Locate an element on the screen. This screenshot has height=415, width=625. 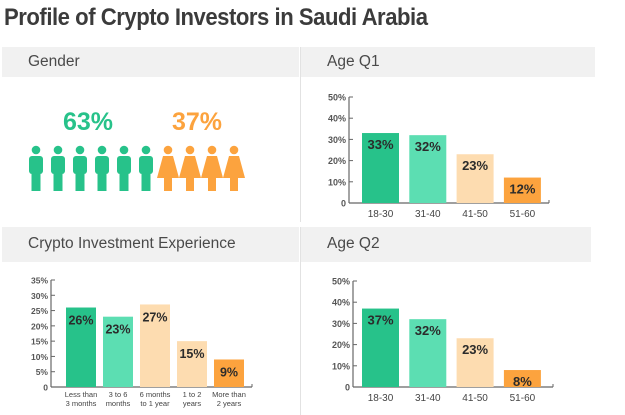
bar-value-label: 9% is located at coordinates (229, 372).